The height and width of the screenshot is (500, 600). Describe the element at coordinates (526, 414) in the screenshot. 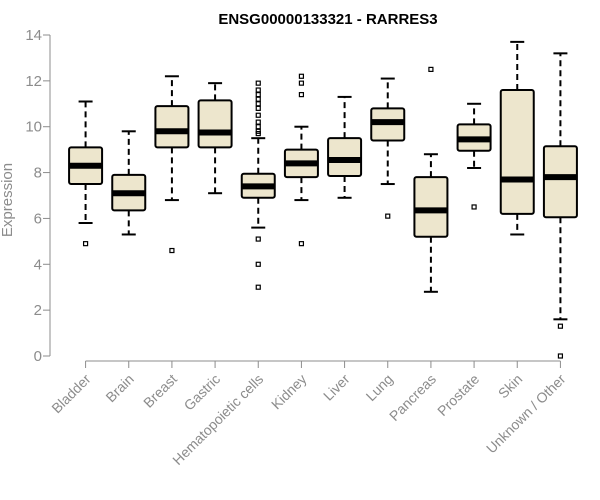

I see `x-tick-label: Unknown / Other` at that location.